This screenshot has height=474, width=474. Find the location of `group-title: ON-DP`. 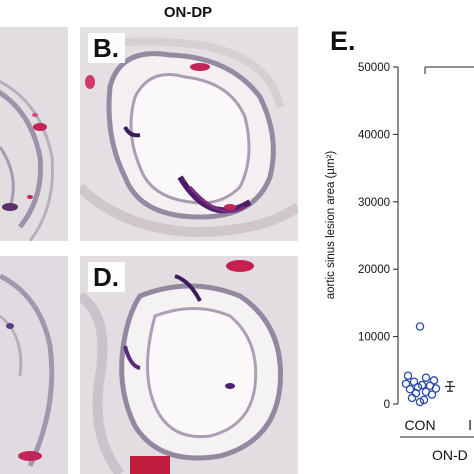

group-title: ON-DP is located at coordinates (188, 12).